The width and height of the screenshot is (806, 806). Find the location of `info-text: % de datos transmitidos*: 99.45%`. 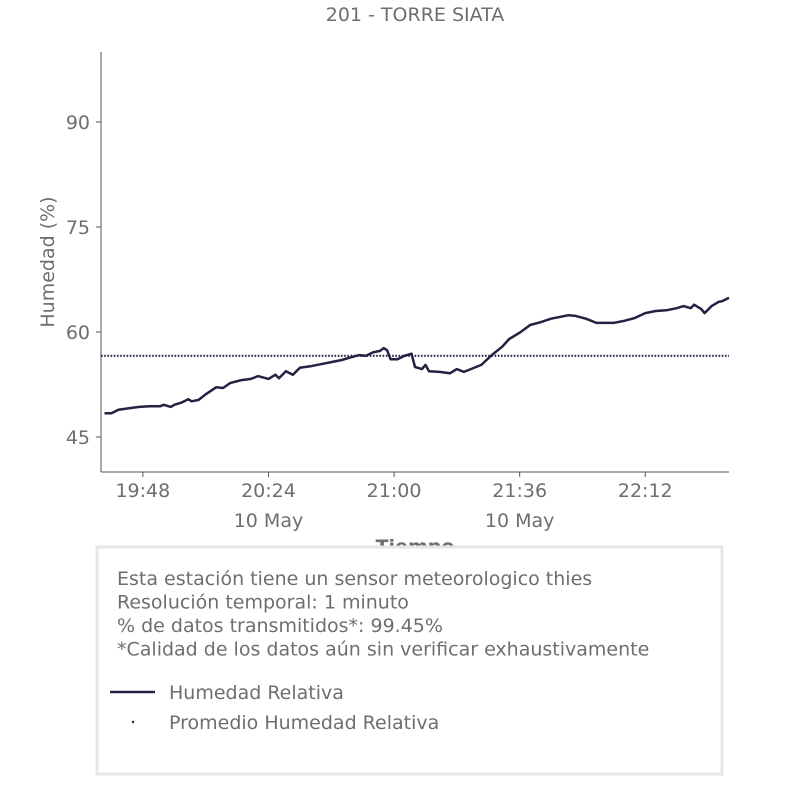

info-text: % de datos transmitidos*: 99.45% is located at coordinates (280, 626).